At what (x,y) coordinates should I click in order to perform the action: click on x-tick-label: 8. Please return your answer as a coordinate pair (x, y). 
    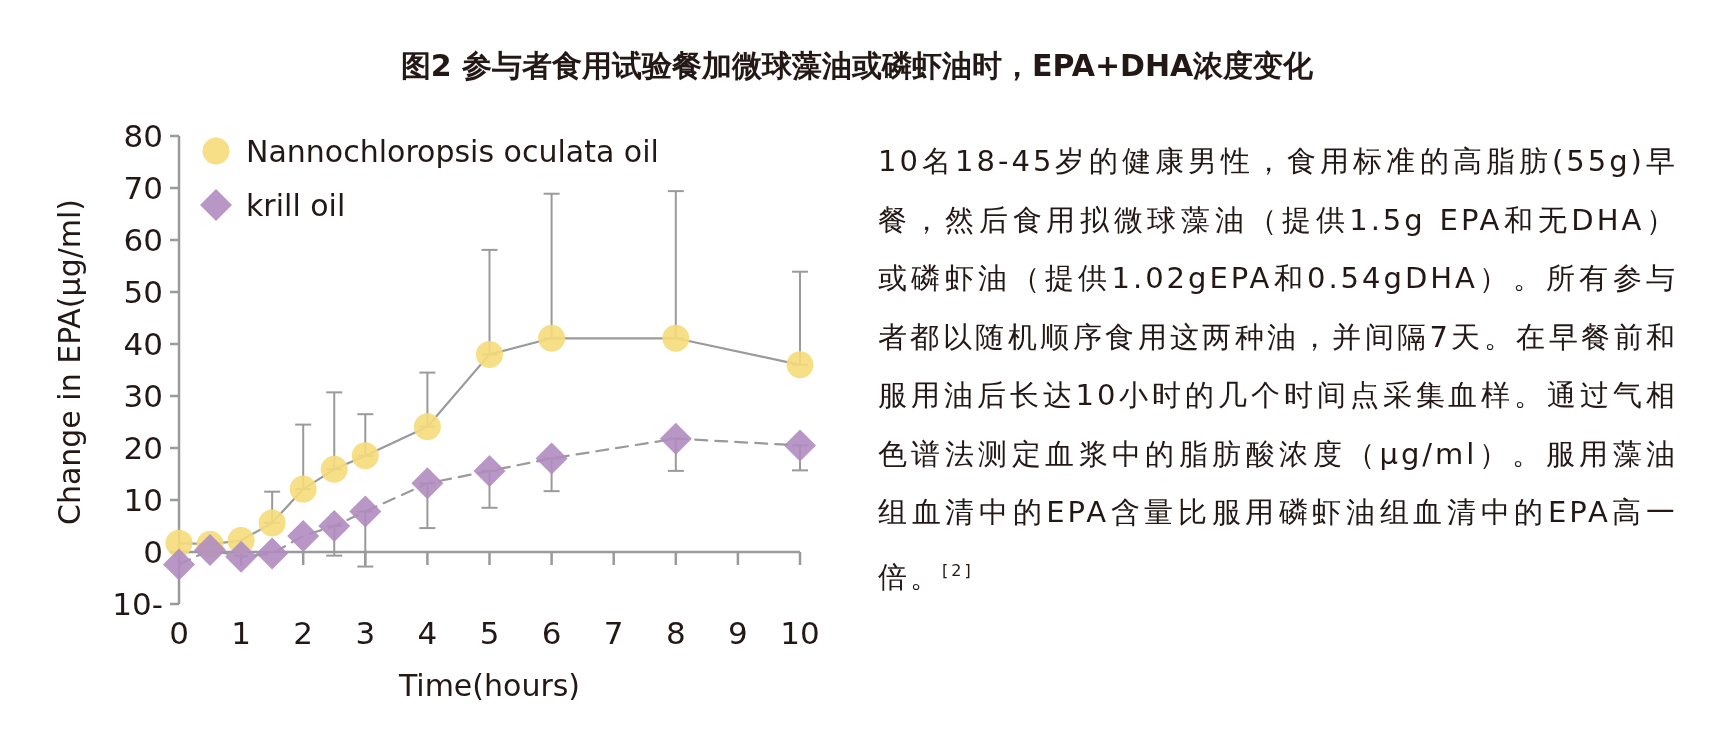
    Looking at the image, I should click on (675, 633).